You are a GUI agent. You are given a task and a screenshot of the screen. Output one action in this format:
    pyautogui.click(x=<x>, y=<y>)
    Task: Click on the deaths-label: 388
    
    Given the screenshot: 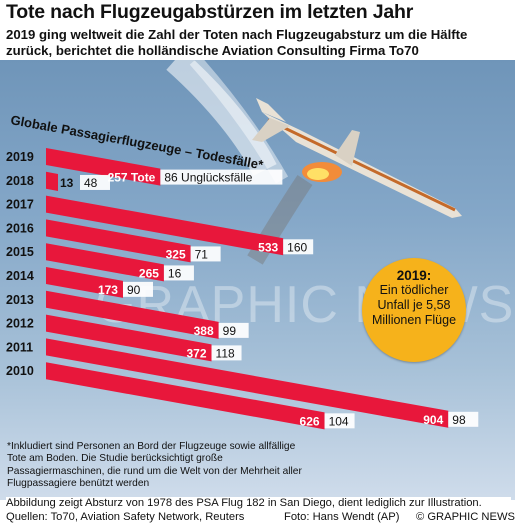 What is the action you would take?
    pyautogui.click(x=204, y=331)
    